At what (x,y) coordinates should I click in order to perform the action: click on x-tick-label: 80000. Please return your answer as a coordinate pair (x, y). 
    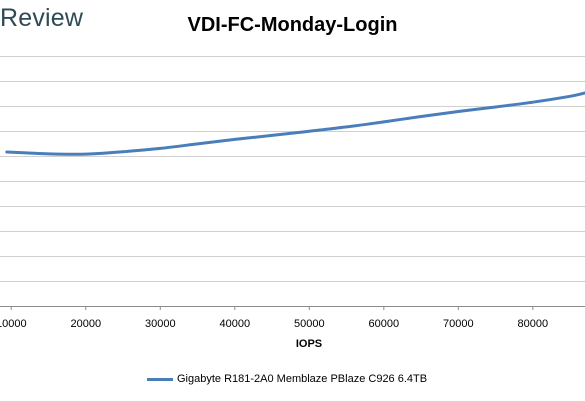
    Looking at the image, I should click on (533, 324).